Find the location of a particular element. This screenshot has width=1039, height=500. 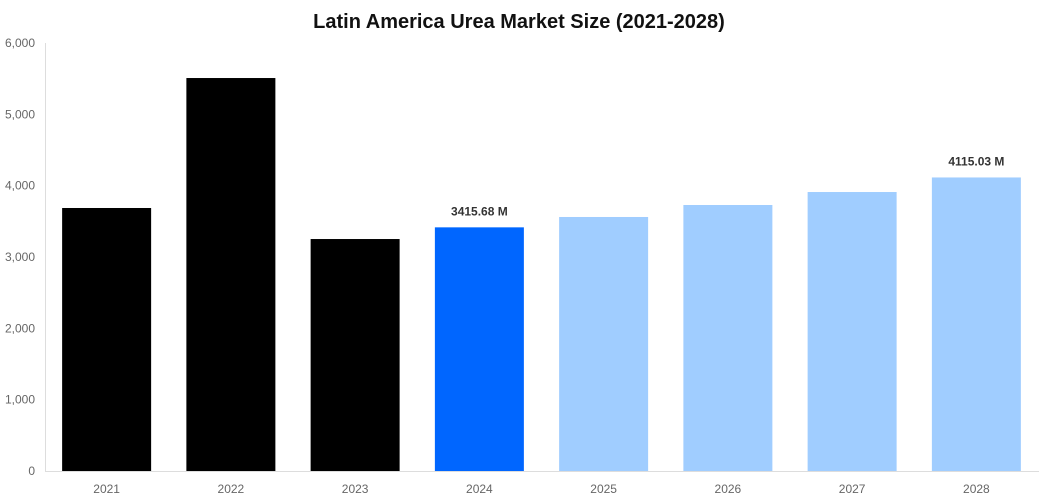

x-tick-label: 2021 is located at coordinates (106, 489).